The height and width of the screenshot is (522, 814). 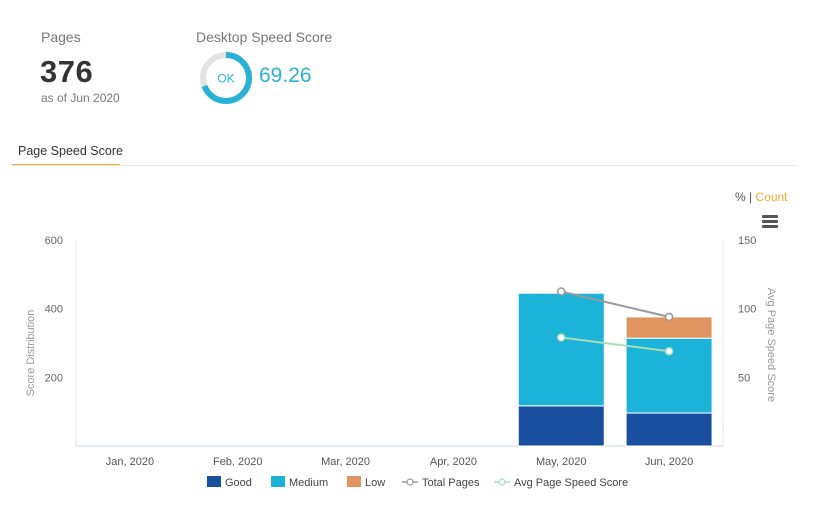 I want to click on ring-progress, so click(x=226, y=78).